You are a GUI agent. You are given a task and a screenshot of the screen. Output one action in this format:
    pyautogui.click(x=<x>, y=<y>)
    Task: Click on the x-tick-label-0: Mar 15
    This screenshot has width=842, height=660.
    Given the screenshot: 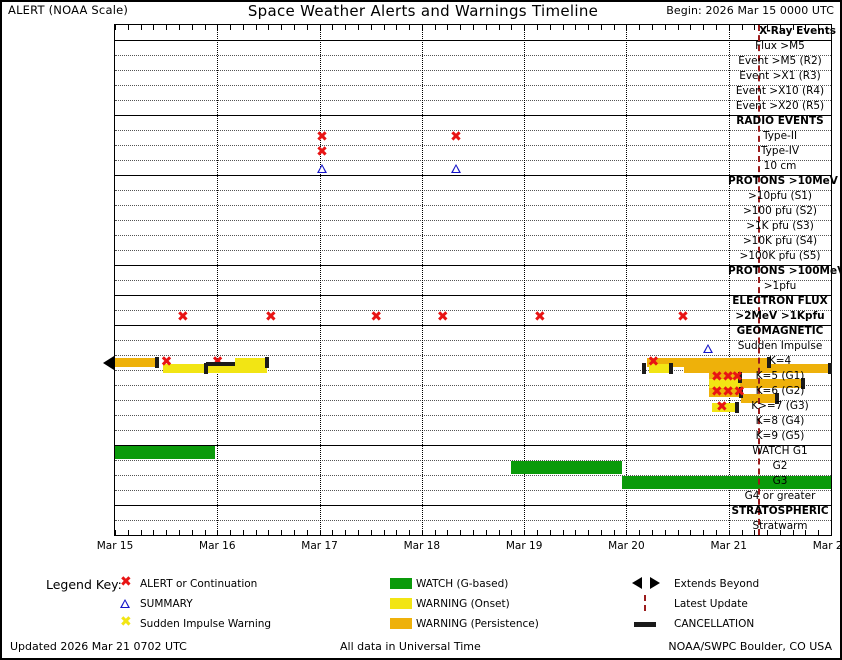 What is the action you would take?
    pyautogui.click(x=115, y=546)
    